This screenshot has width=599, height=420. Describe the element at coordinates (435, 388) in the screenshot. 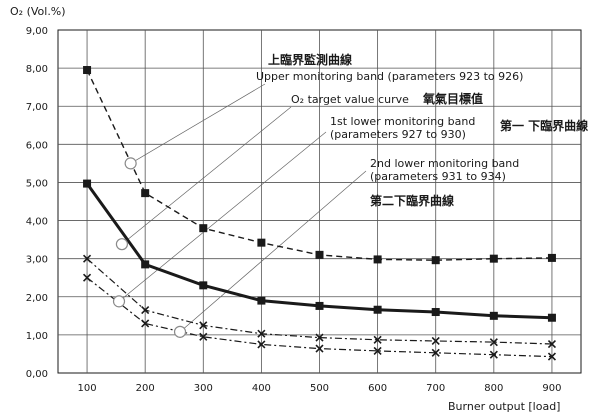

I see `x-tick-label: 700` at that location.